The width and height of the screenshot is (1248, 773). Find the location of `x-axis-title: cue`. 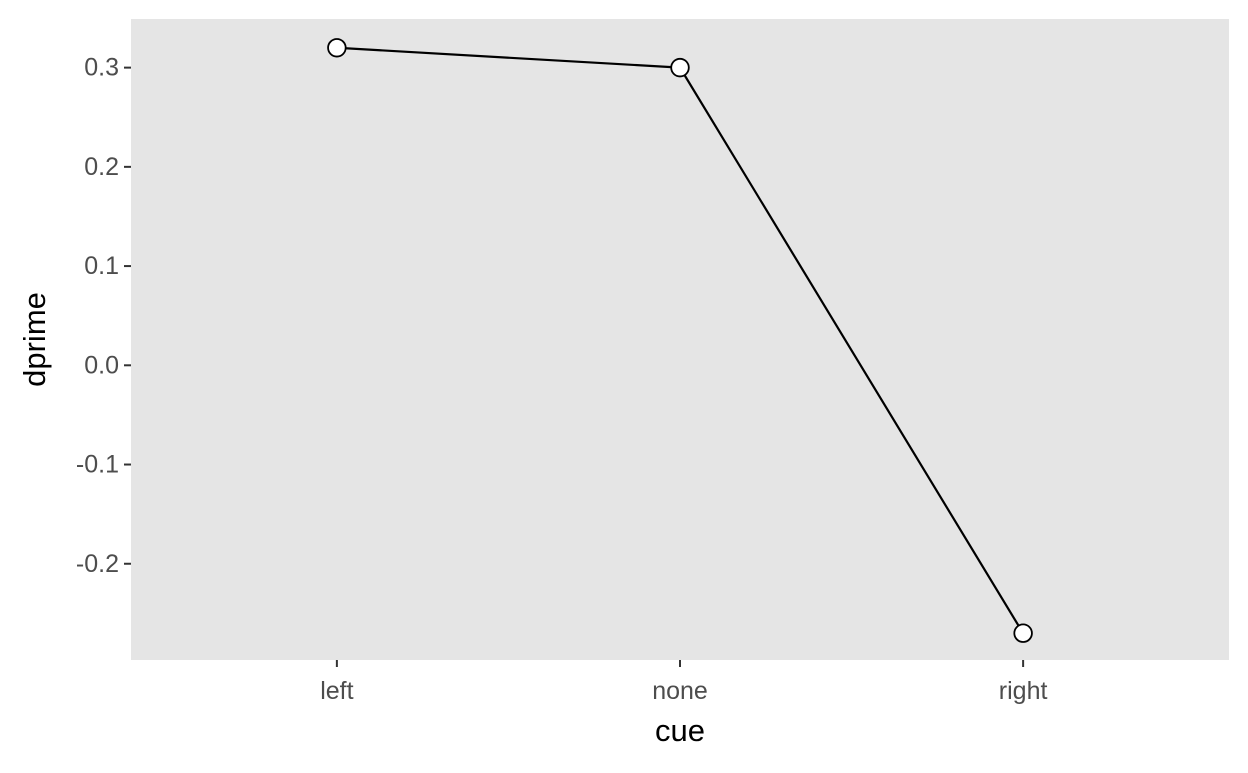

x-axis-title: cue is located at coordinates (680, 730).